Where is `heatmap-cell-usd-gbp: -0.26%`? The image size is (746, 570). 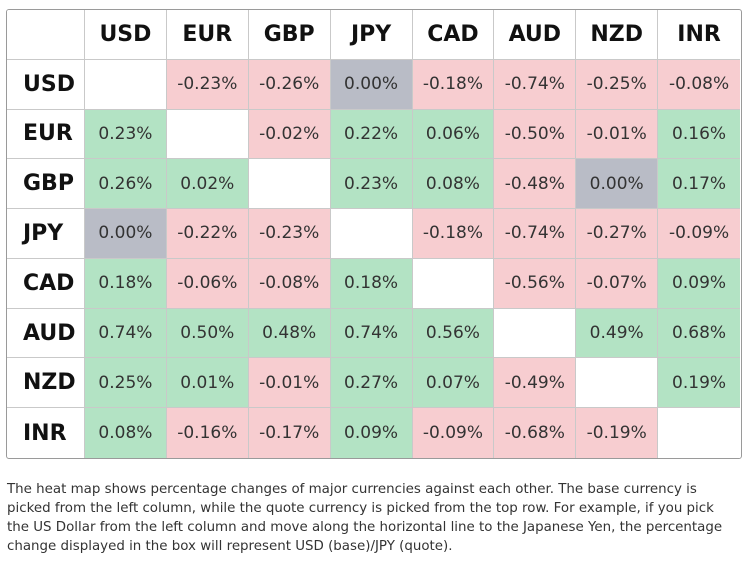
heatmap-cell-usd-gbp: -0.26% is located at coordinates (289, 84).